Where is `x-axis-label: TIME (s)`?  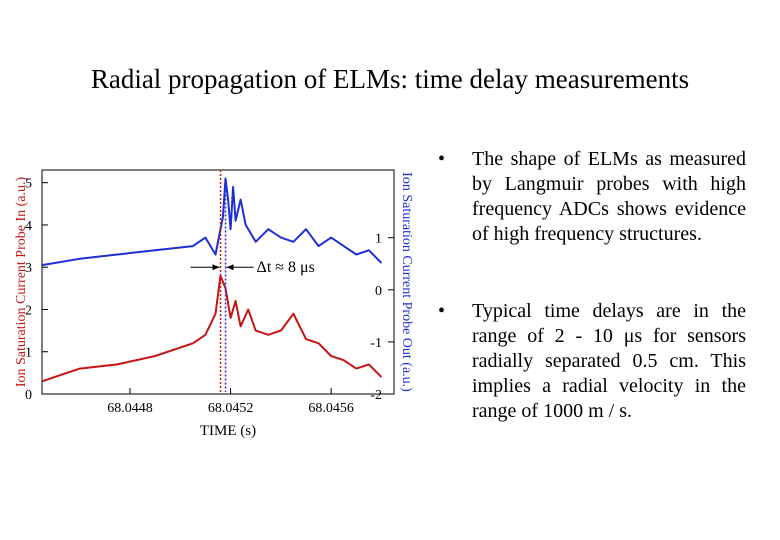
x-axis-label: TIME (s) is located at coordinates (228, 431).